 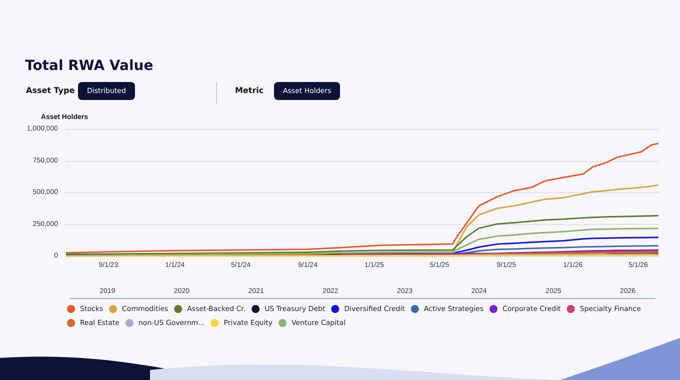 I want to click on text: Metric, so click(x=249, y=90).